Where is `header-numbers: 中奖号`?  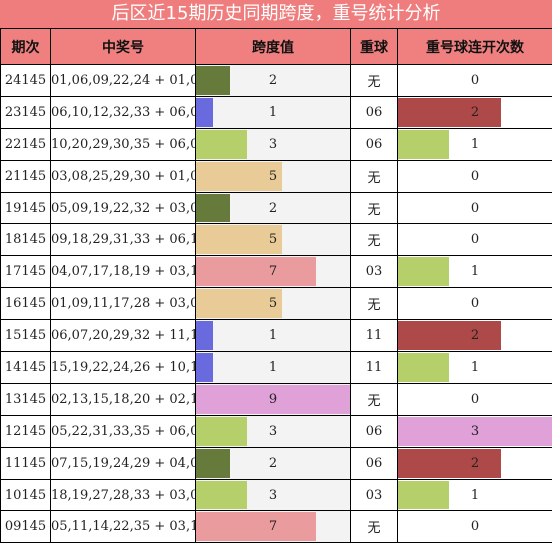 header-numbers: 中奖号 is located at coordinates (123, 46).